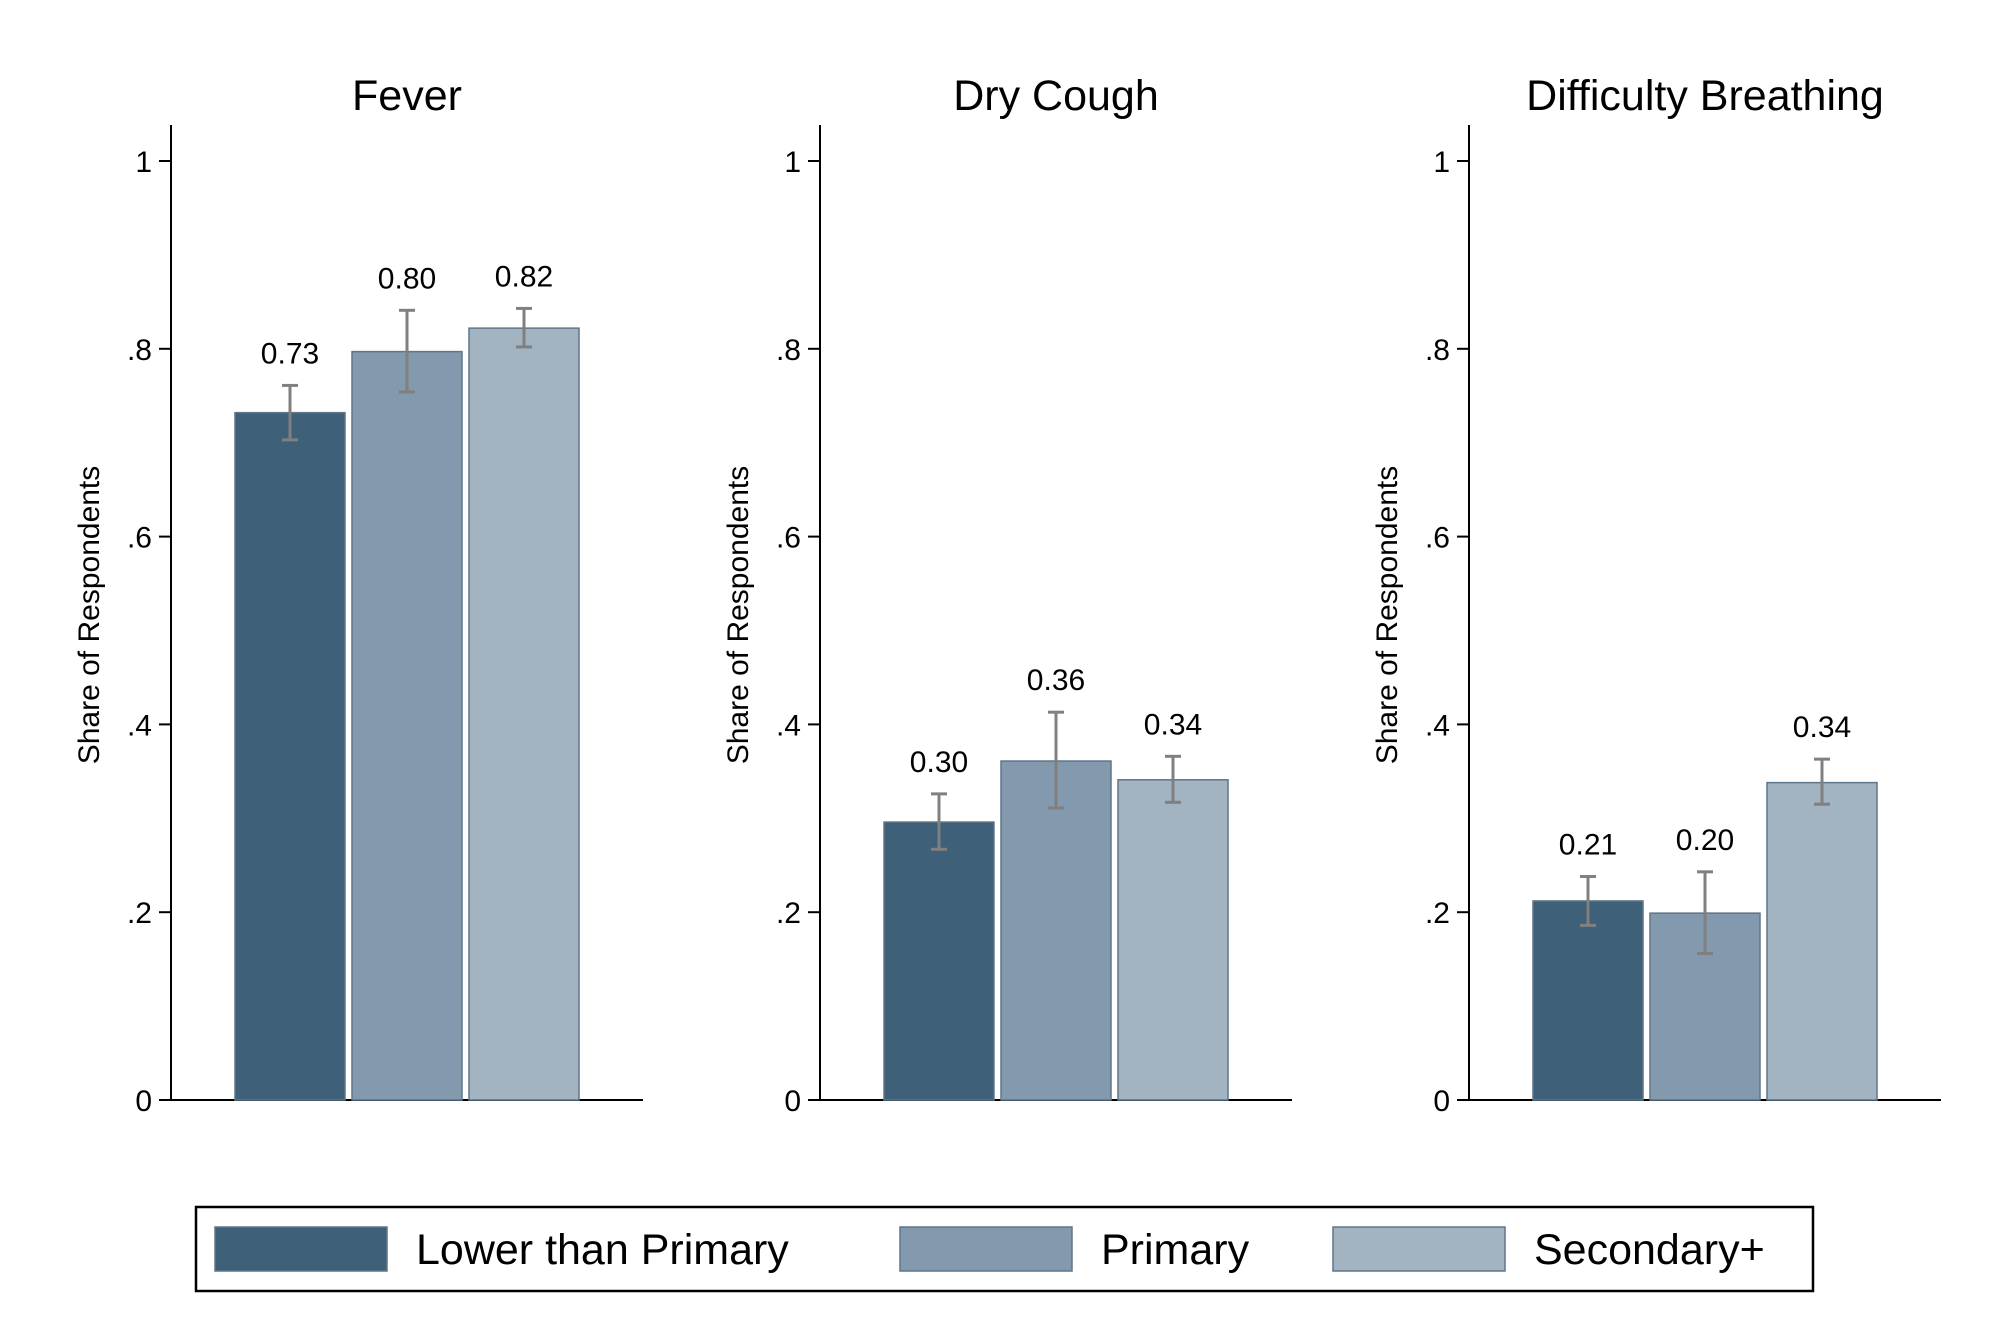 This screenshot has width=2000, height=1338. I want to click on data-label: 0.21, so click(1588, 845).